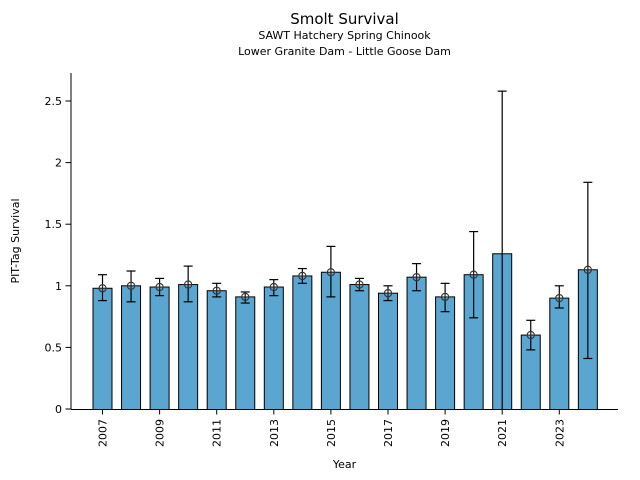 The height and width of the screenshot is (480, 640). I want to click on marker-circle-2023, so click(559, 298).